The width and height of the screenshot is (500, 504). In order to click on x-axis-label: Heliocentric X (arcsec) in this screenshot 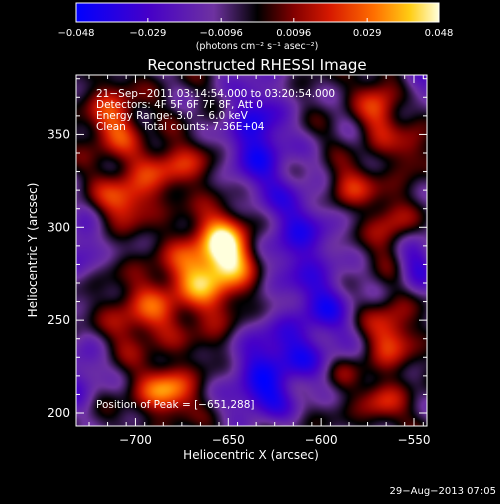, I will do `click(251, 455)`.